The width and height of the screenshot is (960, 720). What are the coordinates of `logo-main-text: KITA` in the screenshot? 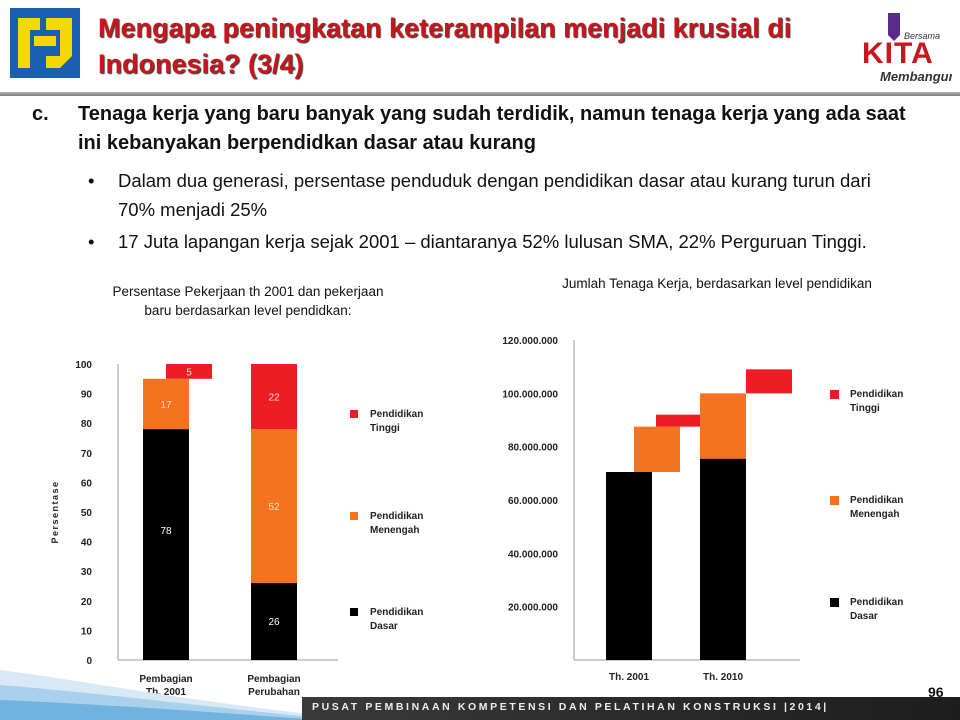 It's located at (898, 53).